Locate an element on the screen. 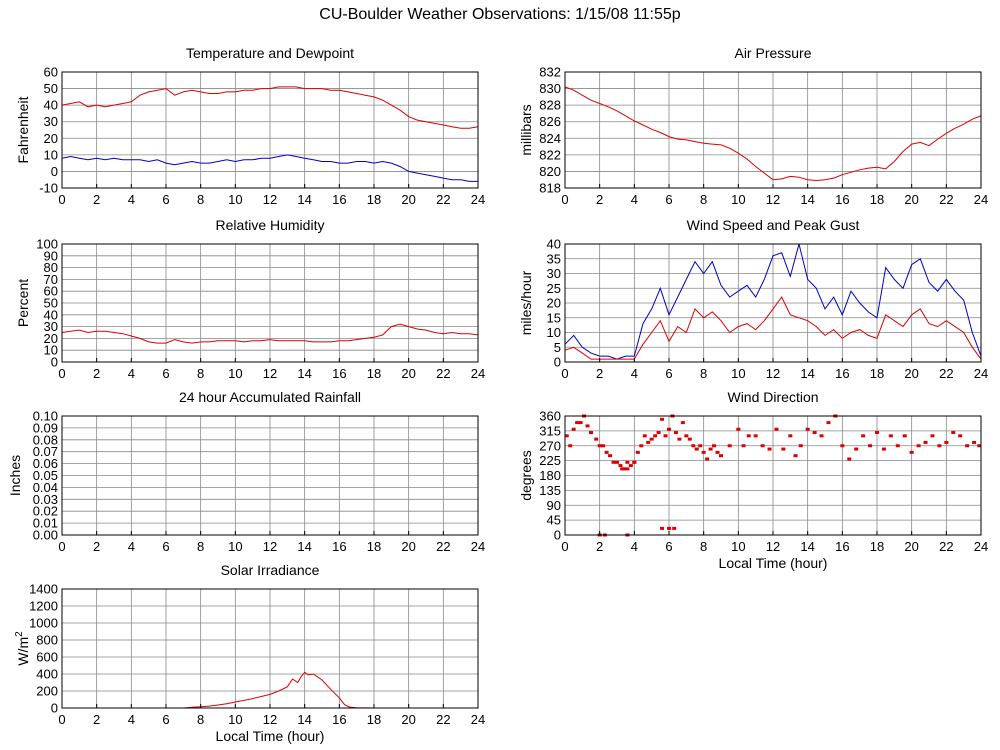 This screenshot has height=750, width=1000. y-tick-label: 0.10 is located at coordinates (45, 416).